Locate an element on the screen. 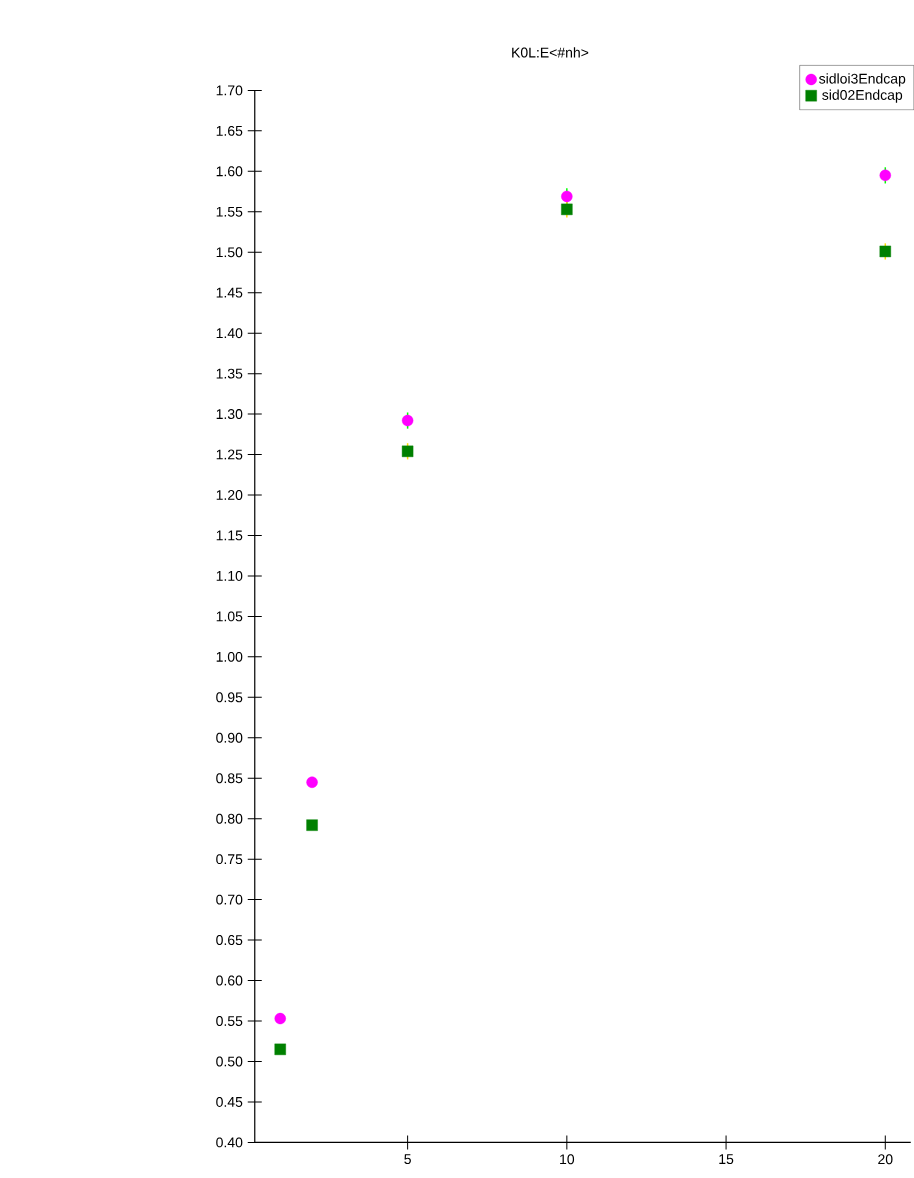 This screenshot has width=914, height=1178. y-tick-label: 1.30 is located at coordinates (229, 414).